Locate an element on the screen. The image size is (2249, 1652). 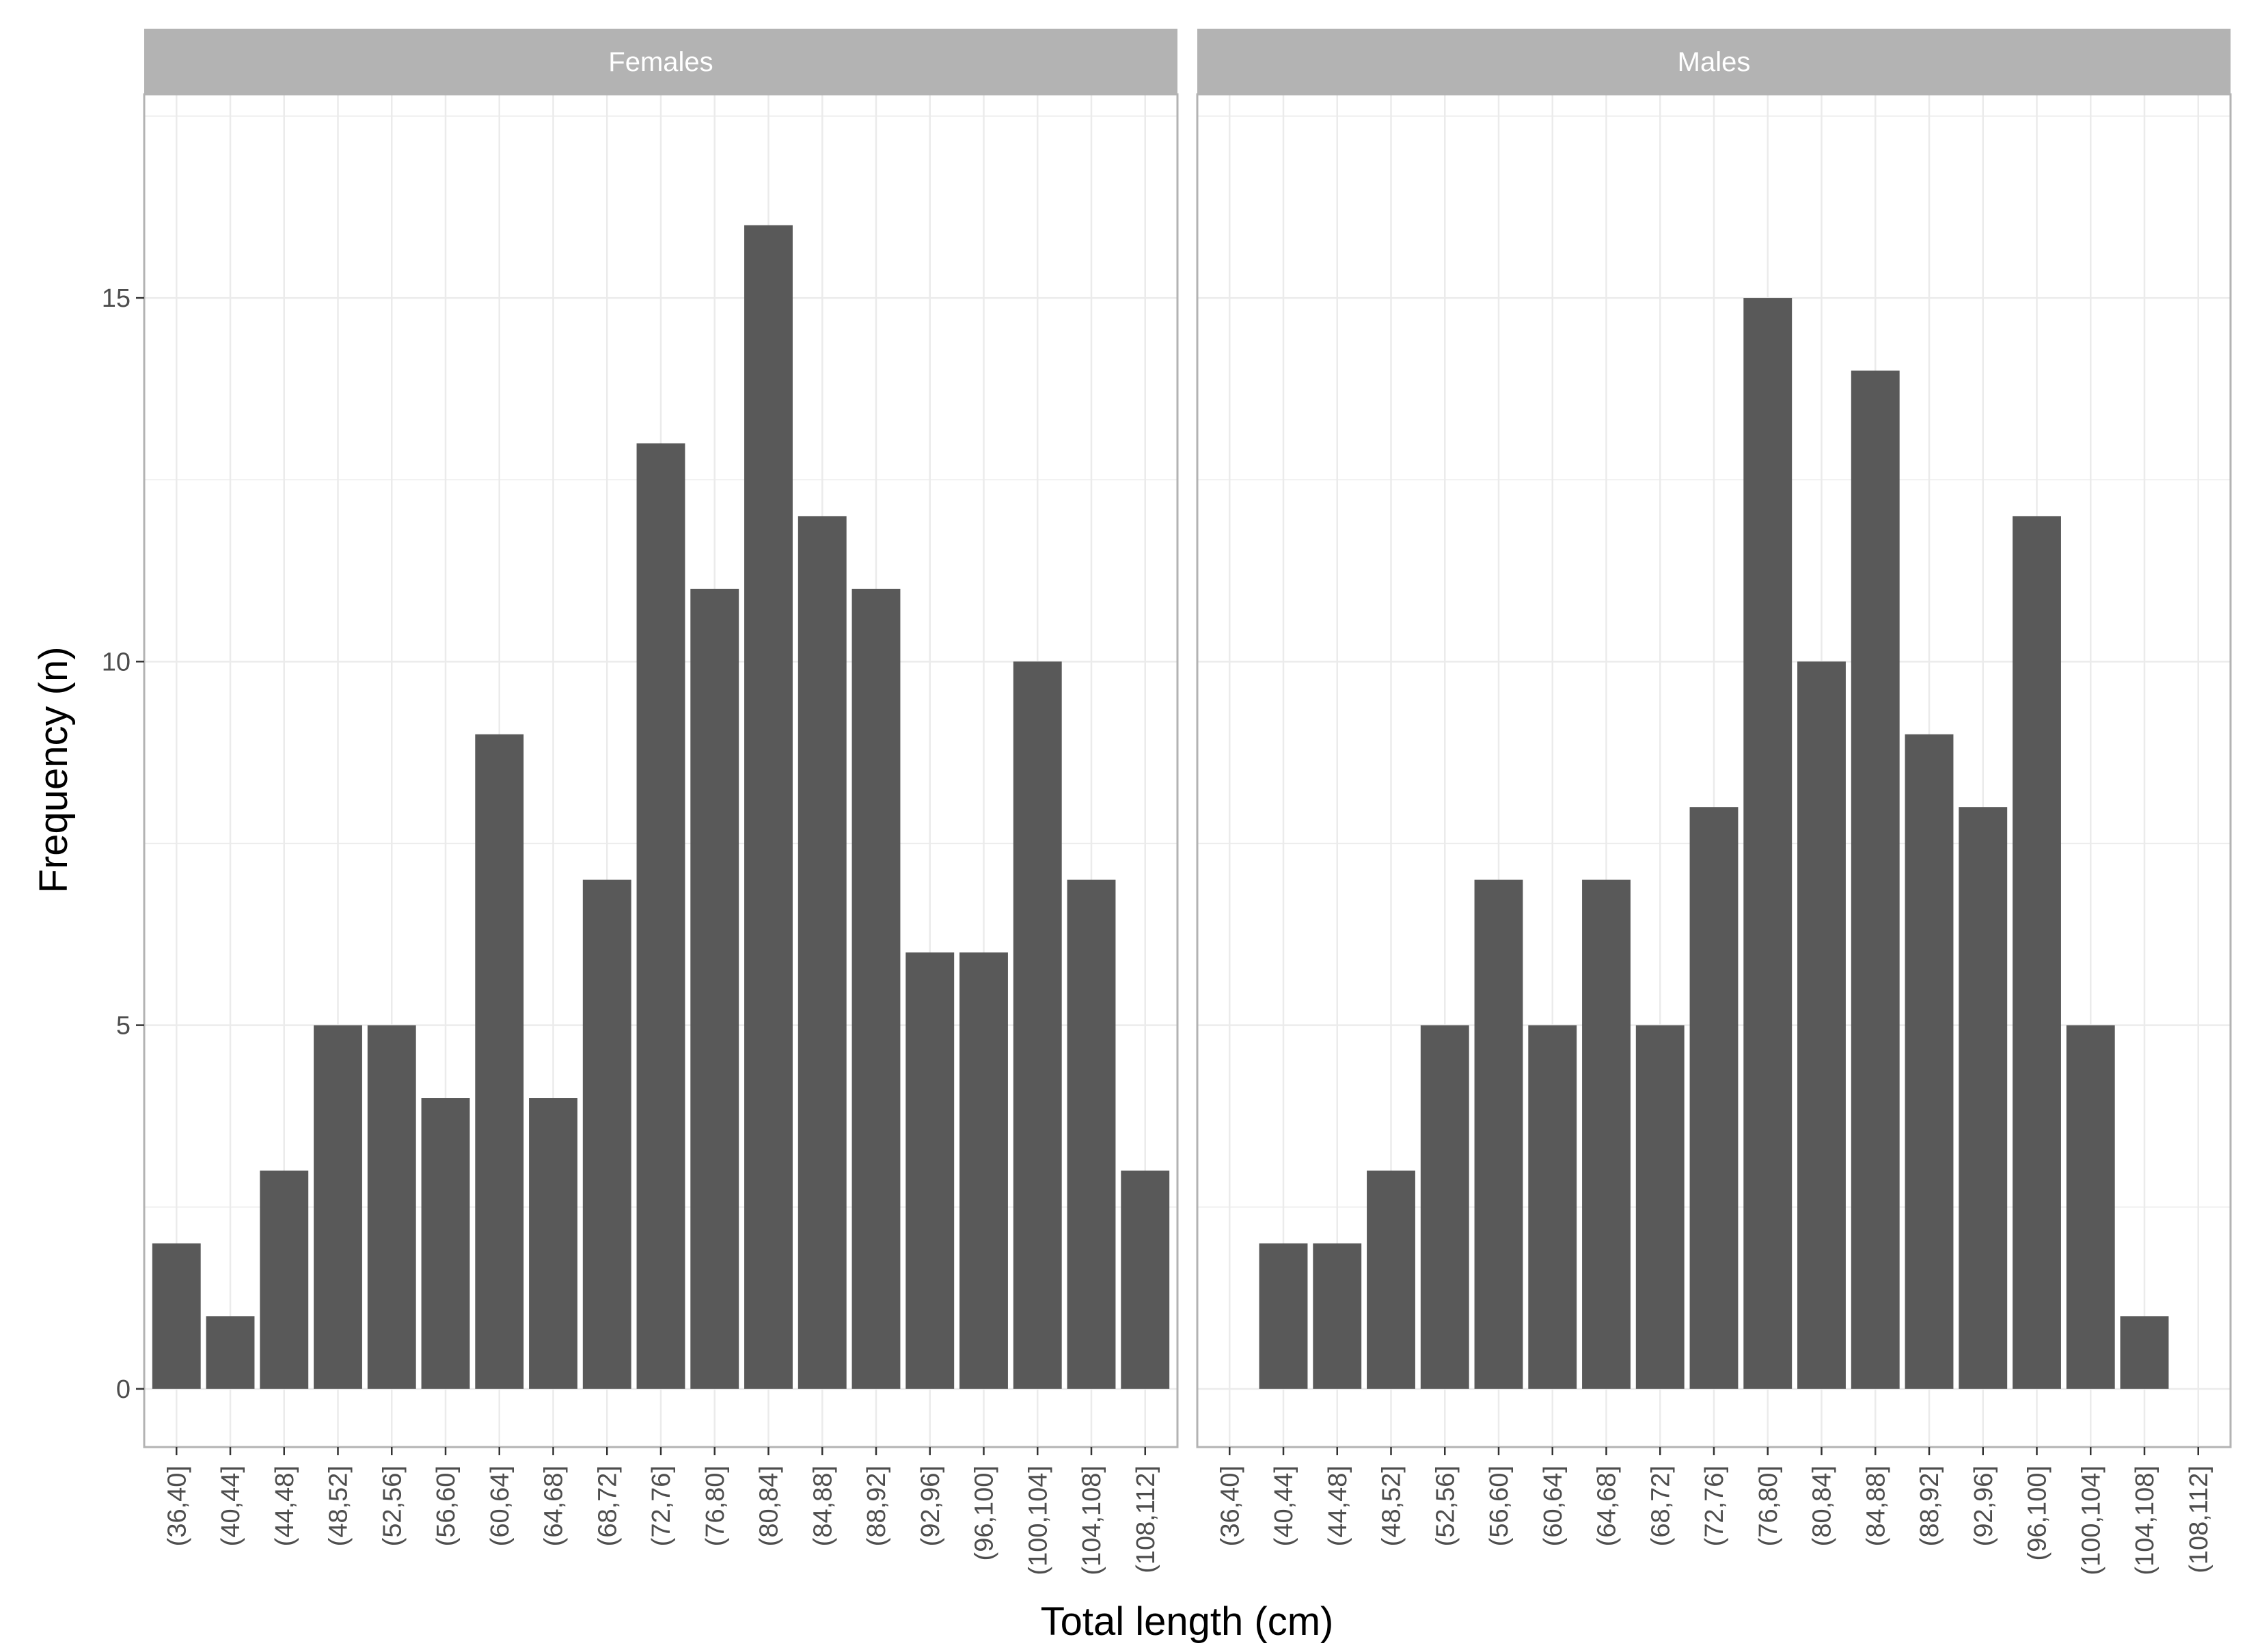
y-axis: 0 5 10 15 is located at coordinates (123, 844).